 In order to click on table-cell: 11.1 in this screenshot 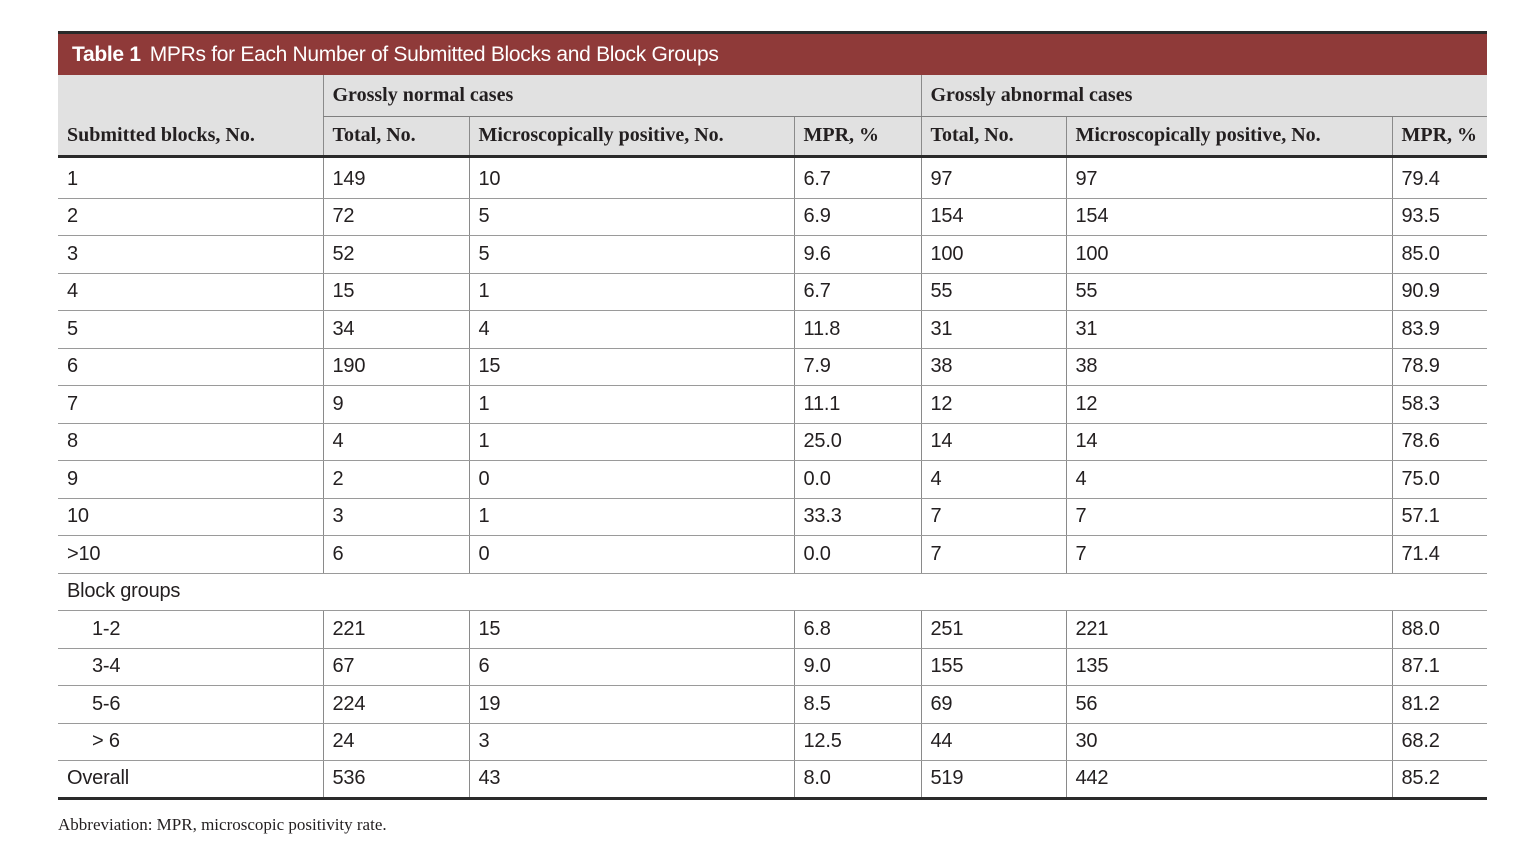, I will do `click(857, 404)`.